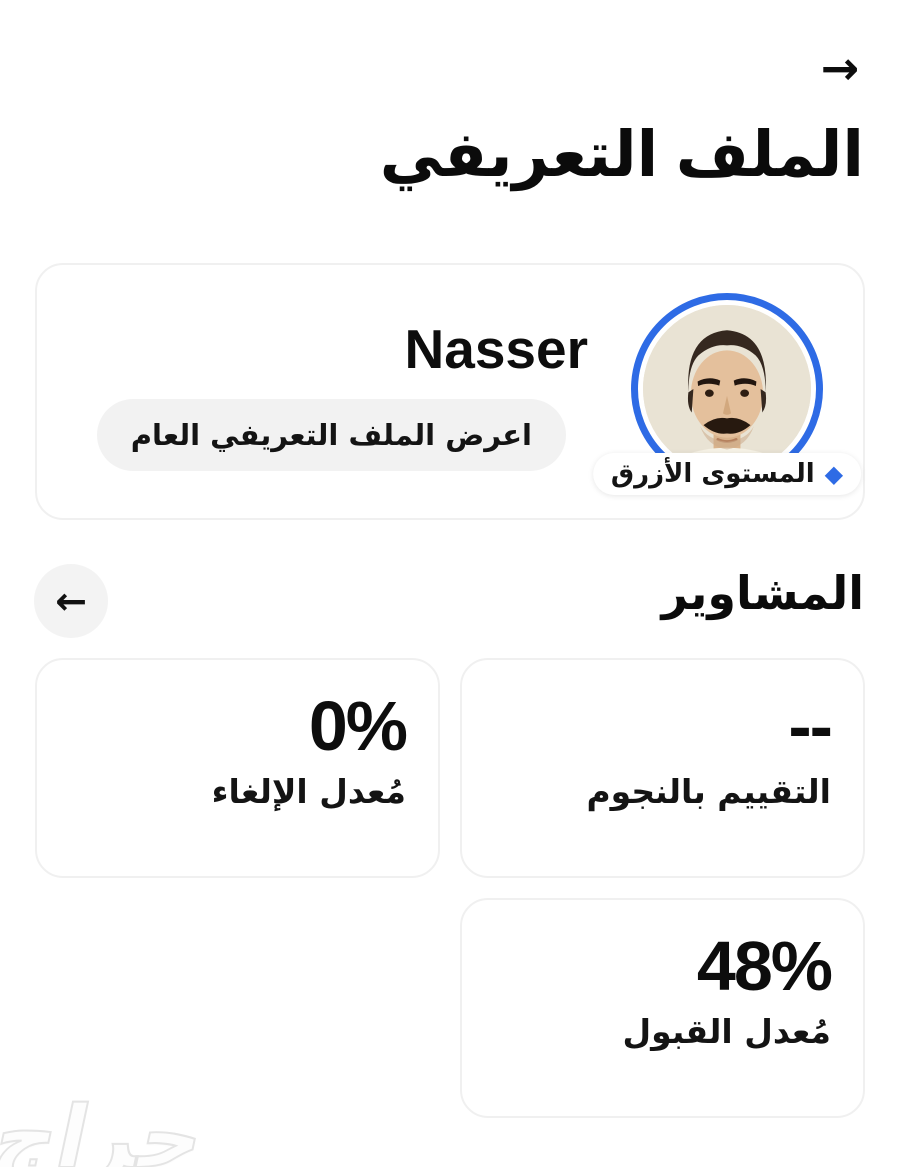  What do you see at coordinates (762, 593) in the screenshot?
I see `section-title-trips: المشاوير` at bounding box center [762, 593].